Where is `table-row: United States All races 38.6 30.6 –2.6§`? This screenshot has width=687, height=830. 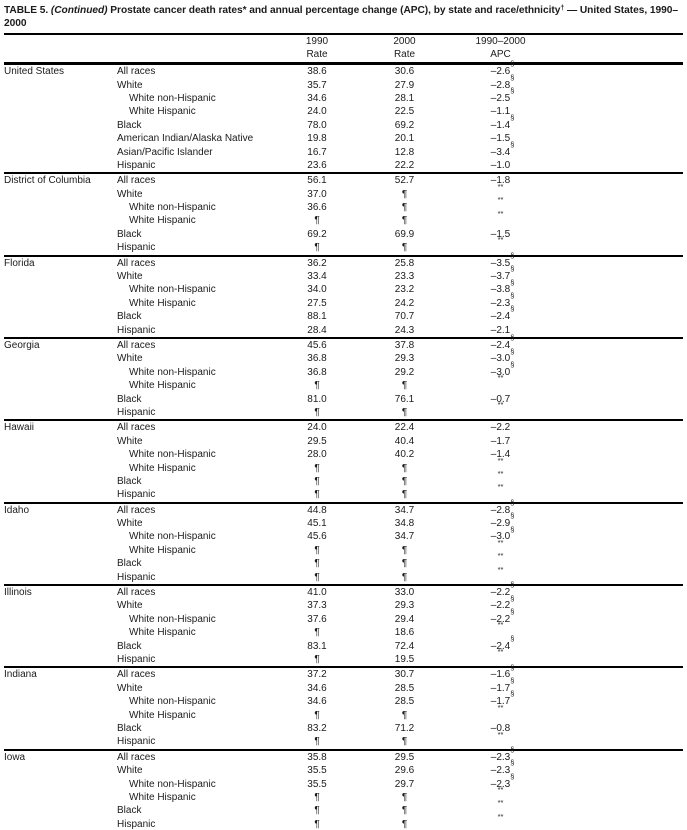 table-row: United States All races 38.6 30.6 –2.6§ is located at coordinates (343, 69).